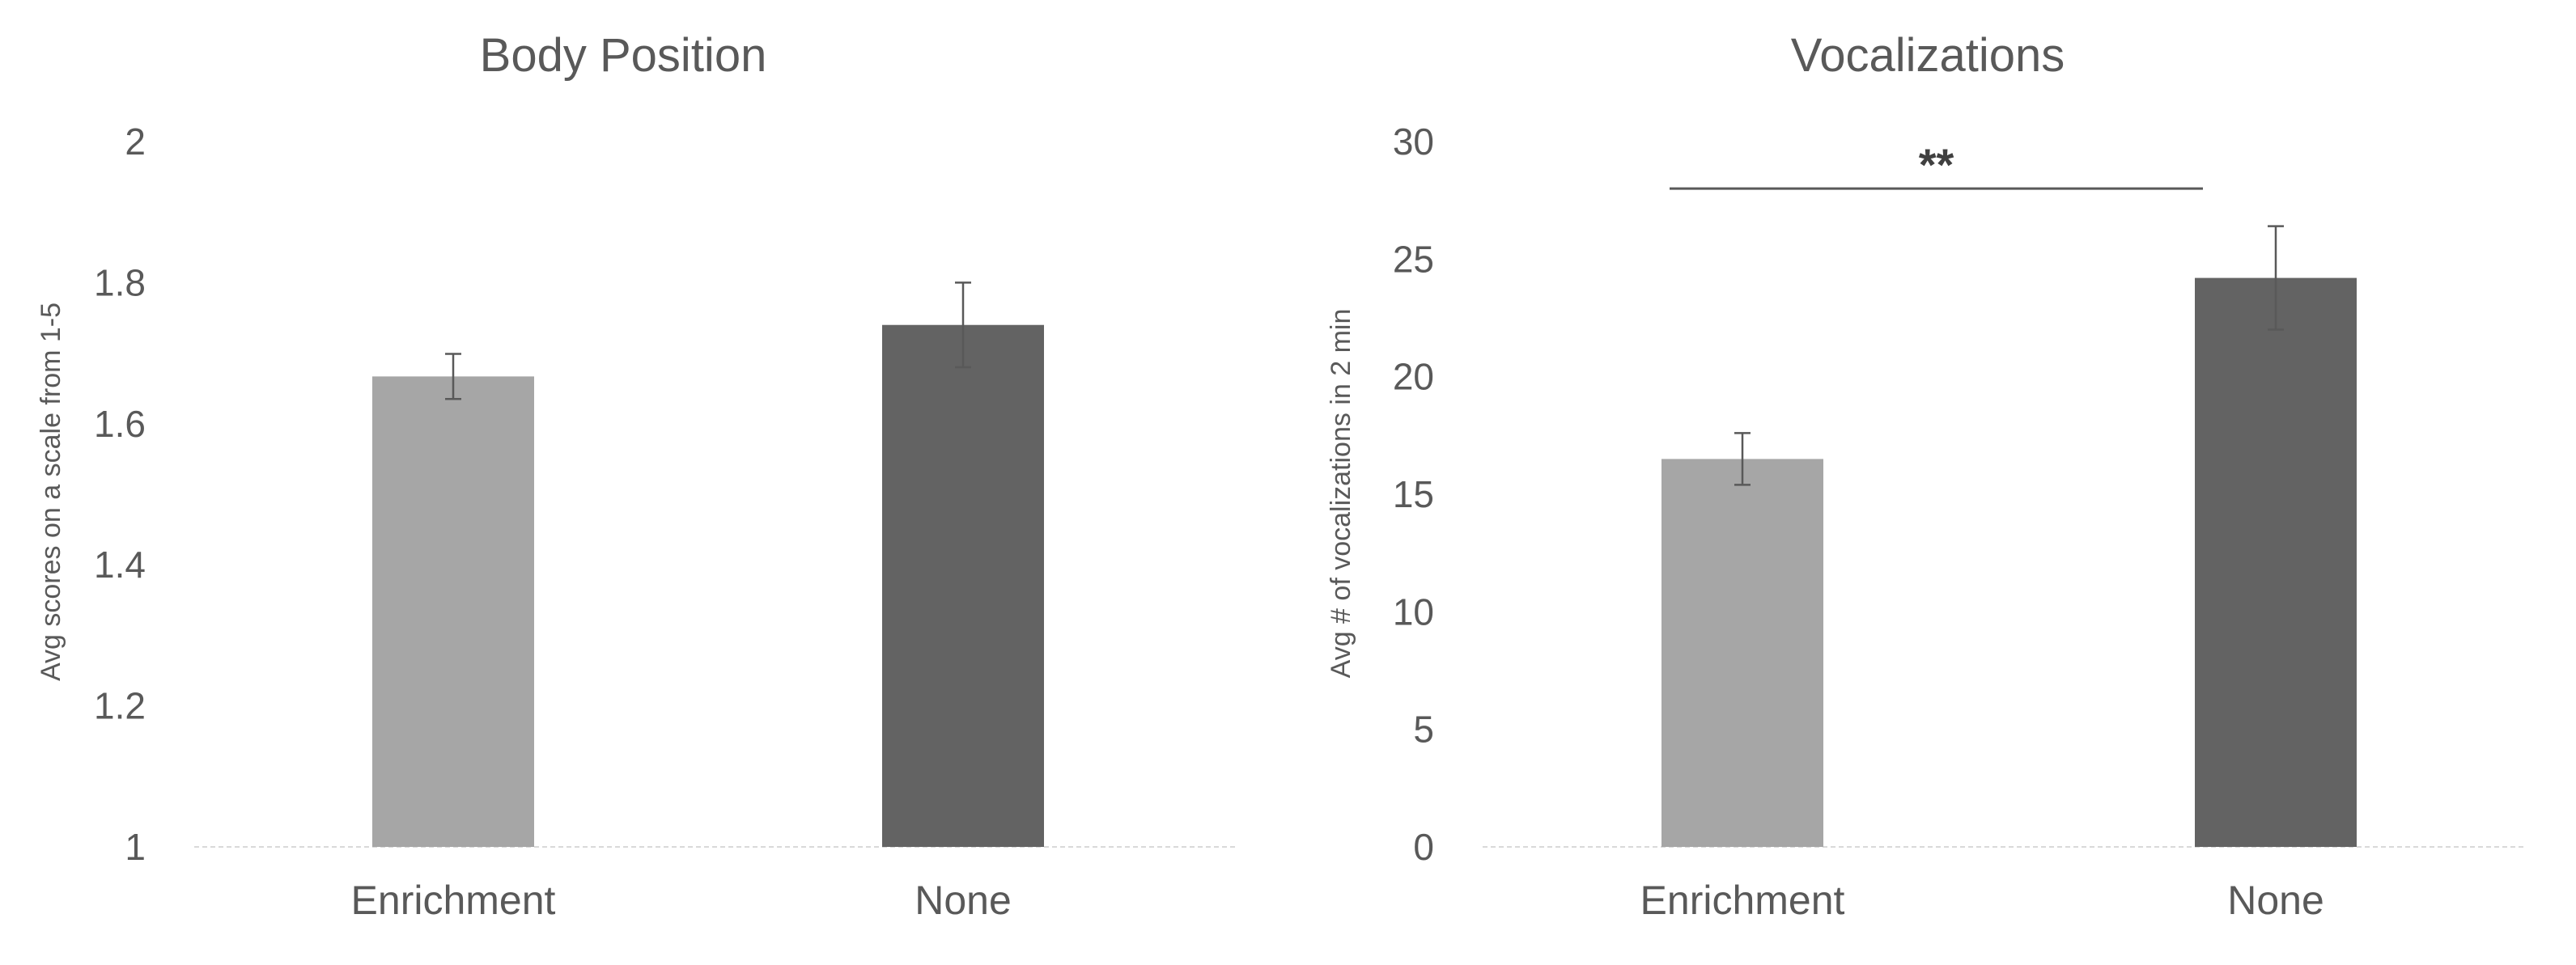 The height and width of the screenshot is (965, 2576). Describe the element at coordinates (1413, 142) in the screenshot. I see `y-tick-label: 30` at that location.